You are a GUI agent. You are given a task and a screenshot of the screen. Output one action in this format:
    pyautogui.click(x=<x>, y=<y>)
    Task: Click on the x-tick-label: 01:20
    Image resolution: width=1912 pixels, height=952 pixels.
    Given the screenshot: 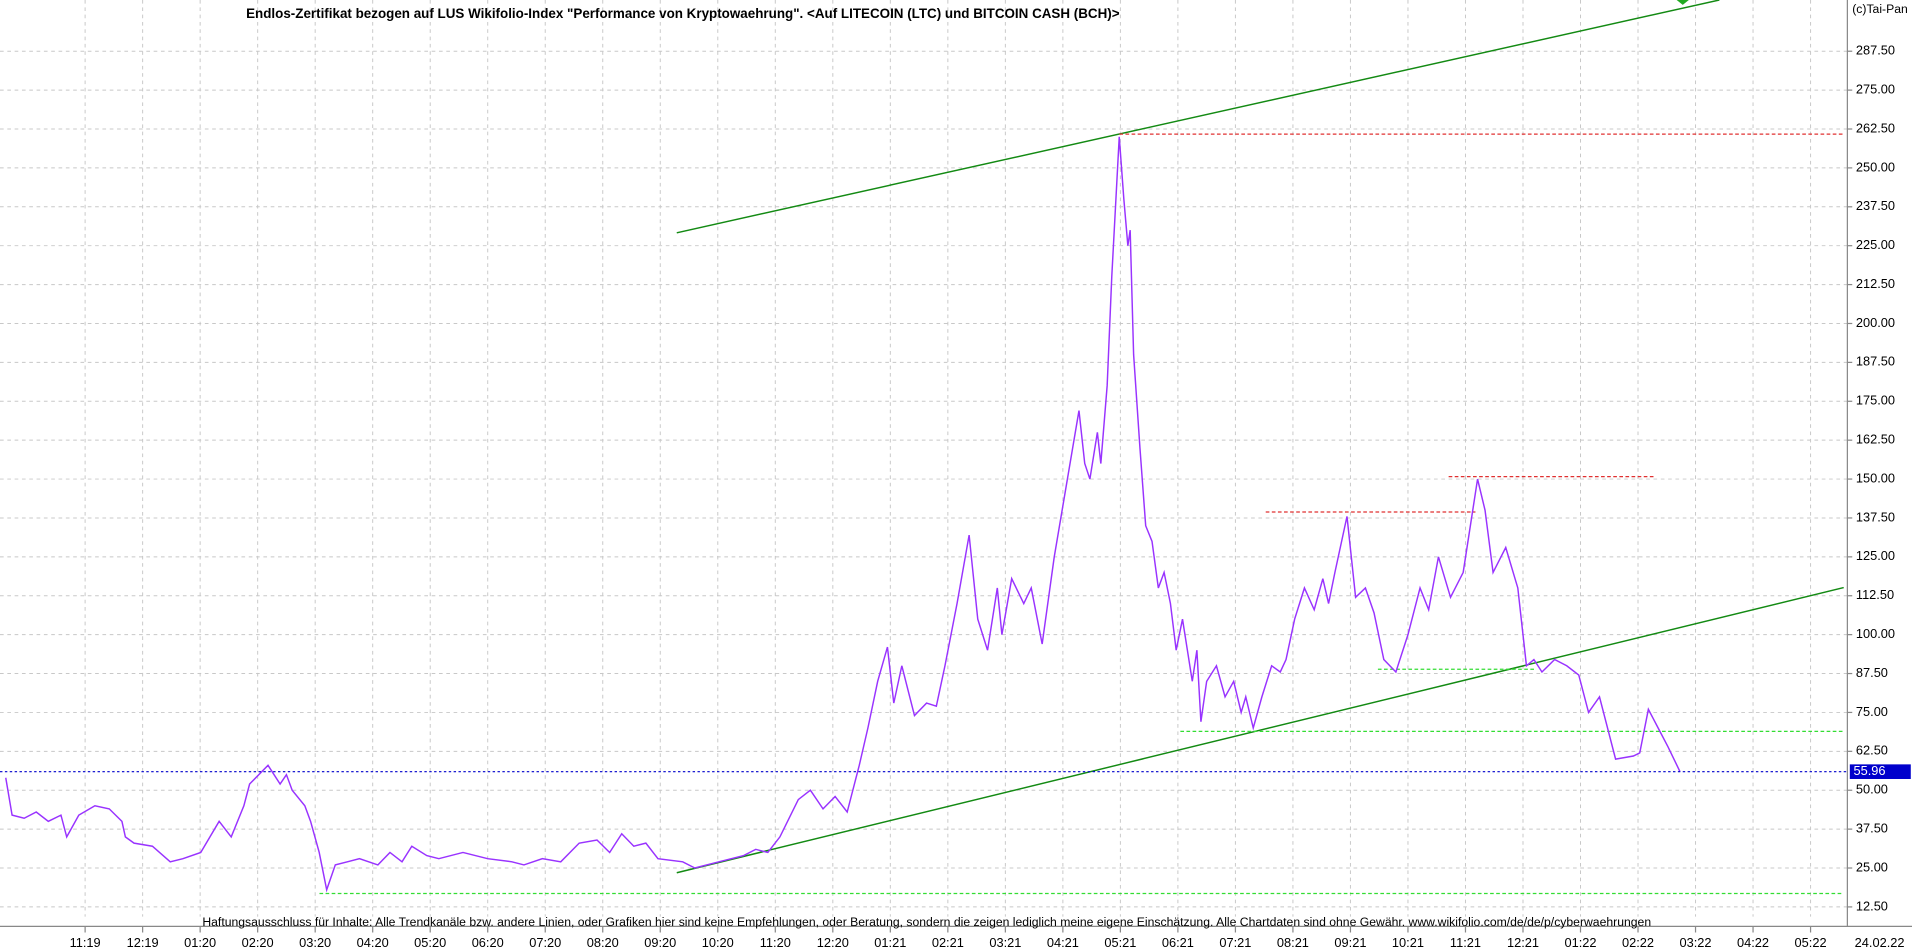 What is the action you would take?
    pyautogui.click(x=200, y=942)
    